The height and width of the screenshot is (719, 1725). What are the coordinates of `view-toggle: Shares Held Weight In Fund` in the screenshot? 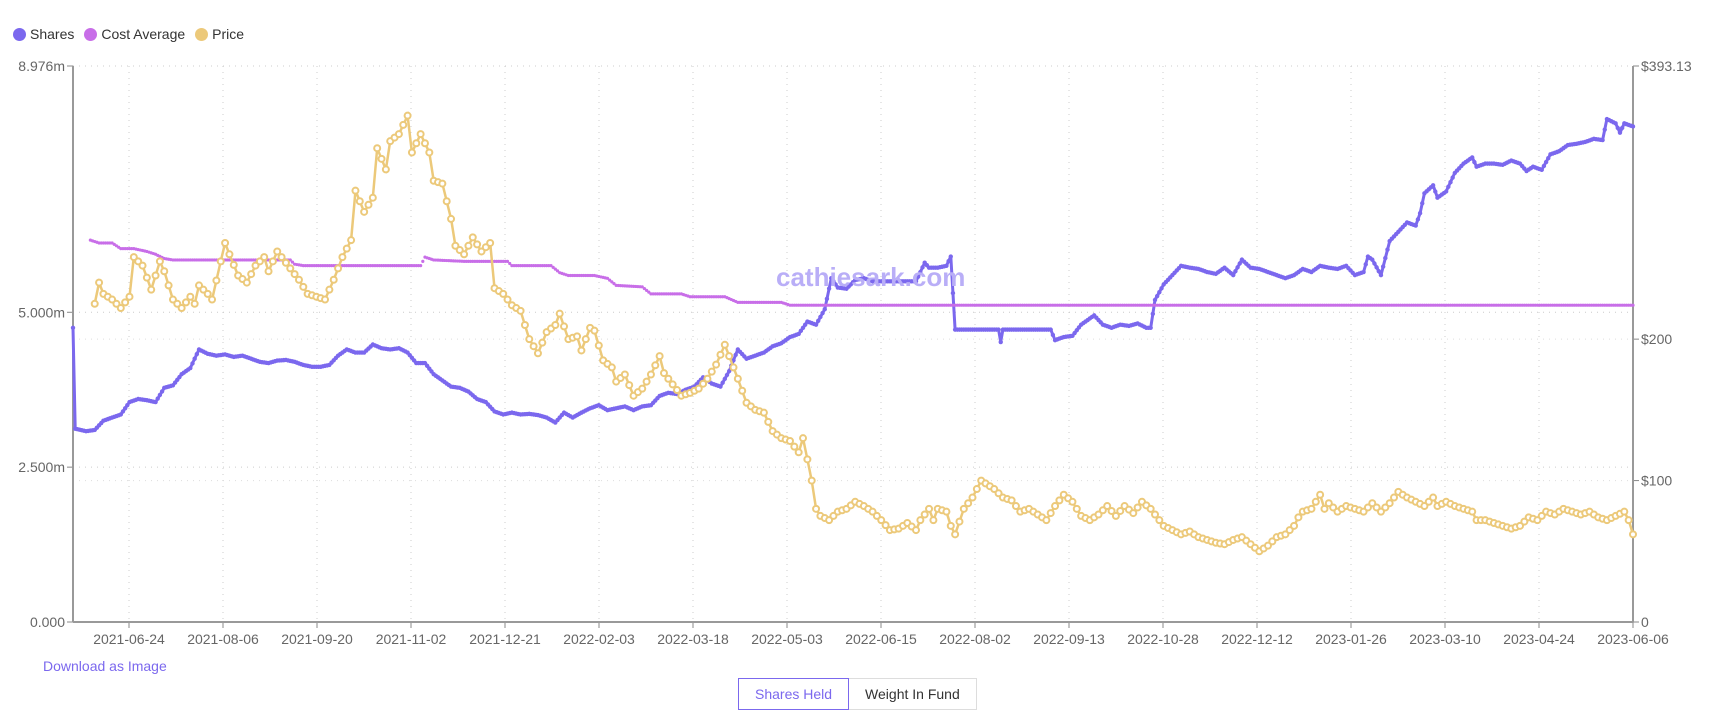 It's located at (857, 694).